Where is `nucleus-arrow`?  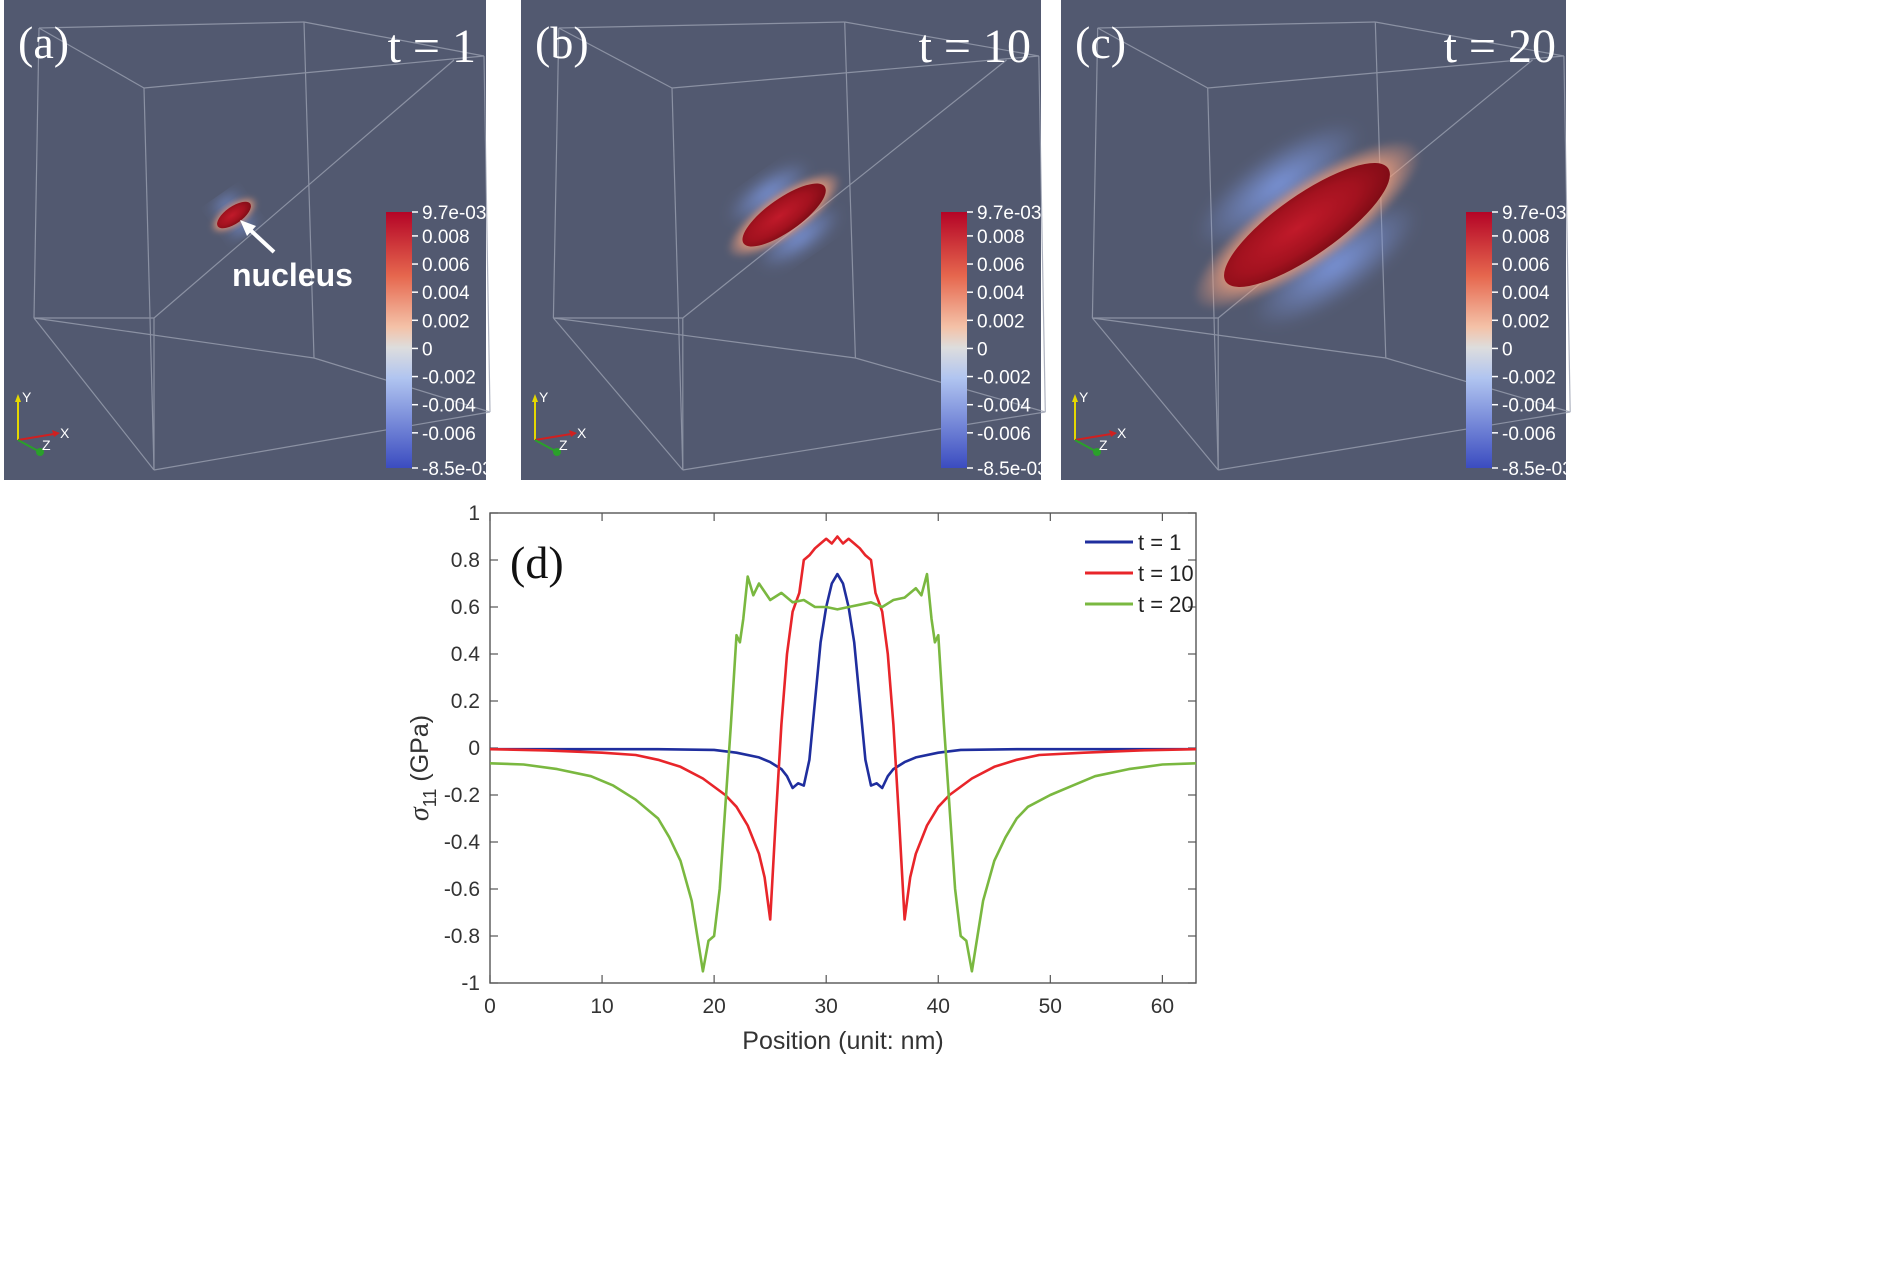
nucleus-arrow is located at coordinates (260, 239).